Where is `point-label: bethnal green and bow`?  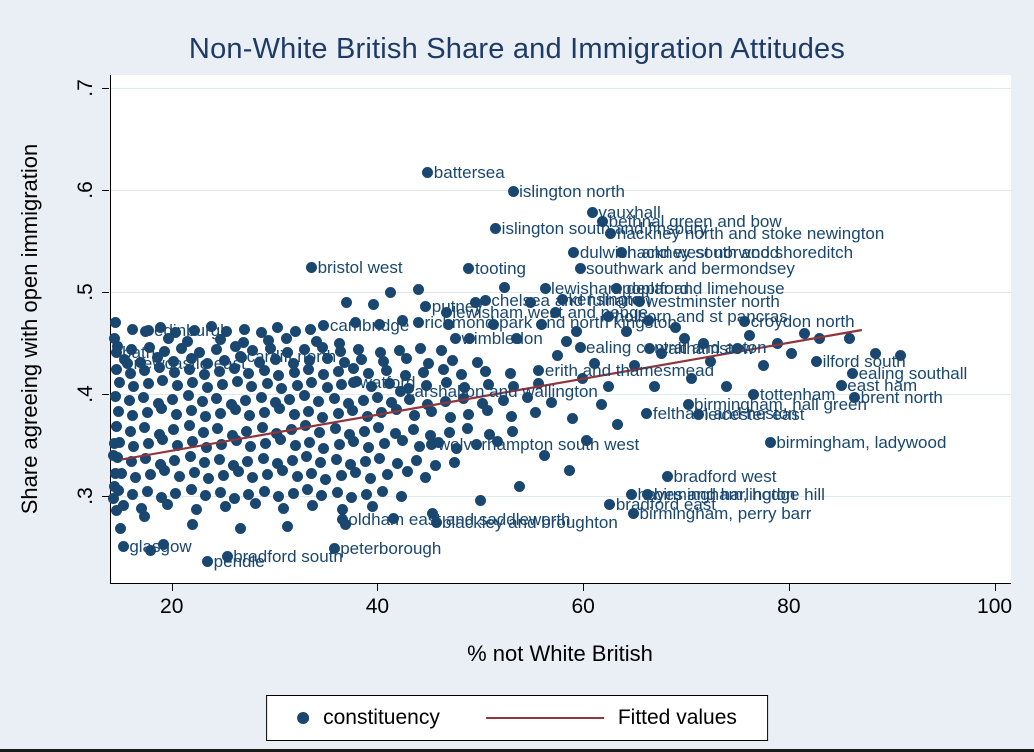 point-label: bethnal green and bow is located at coordinates (695, 222).